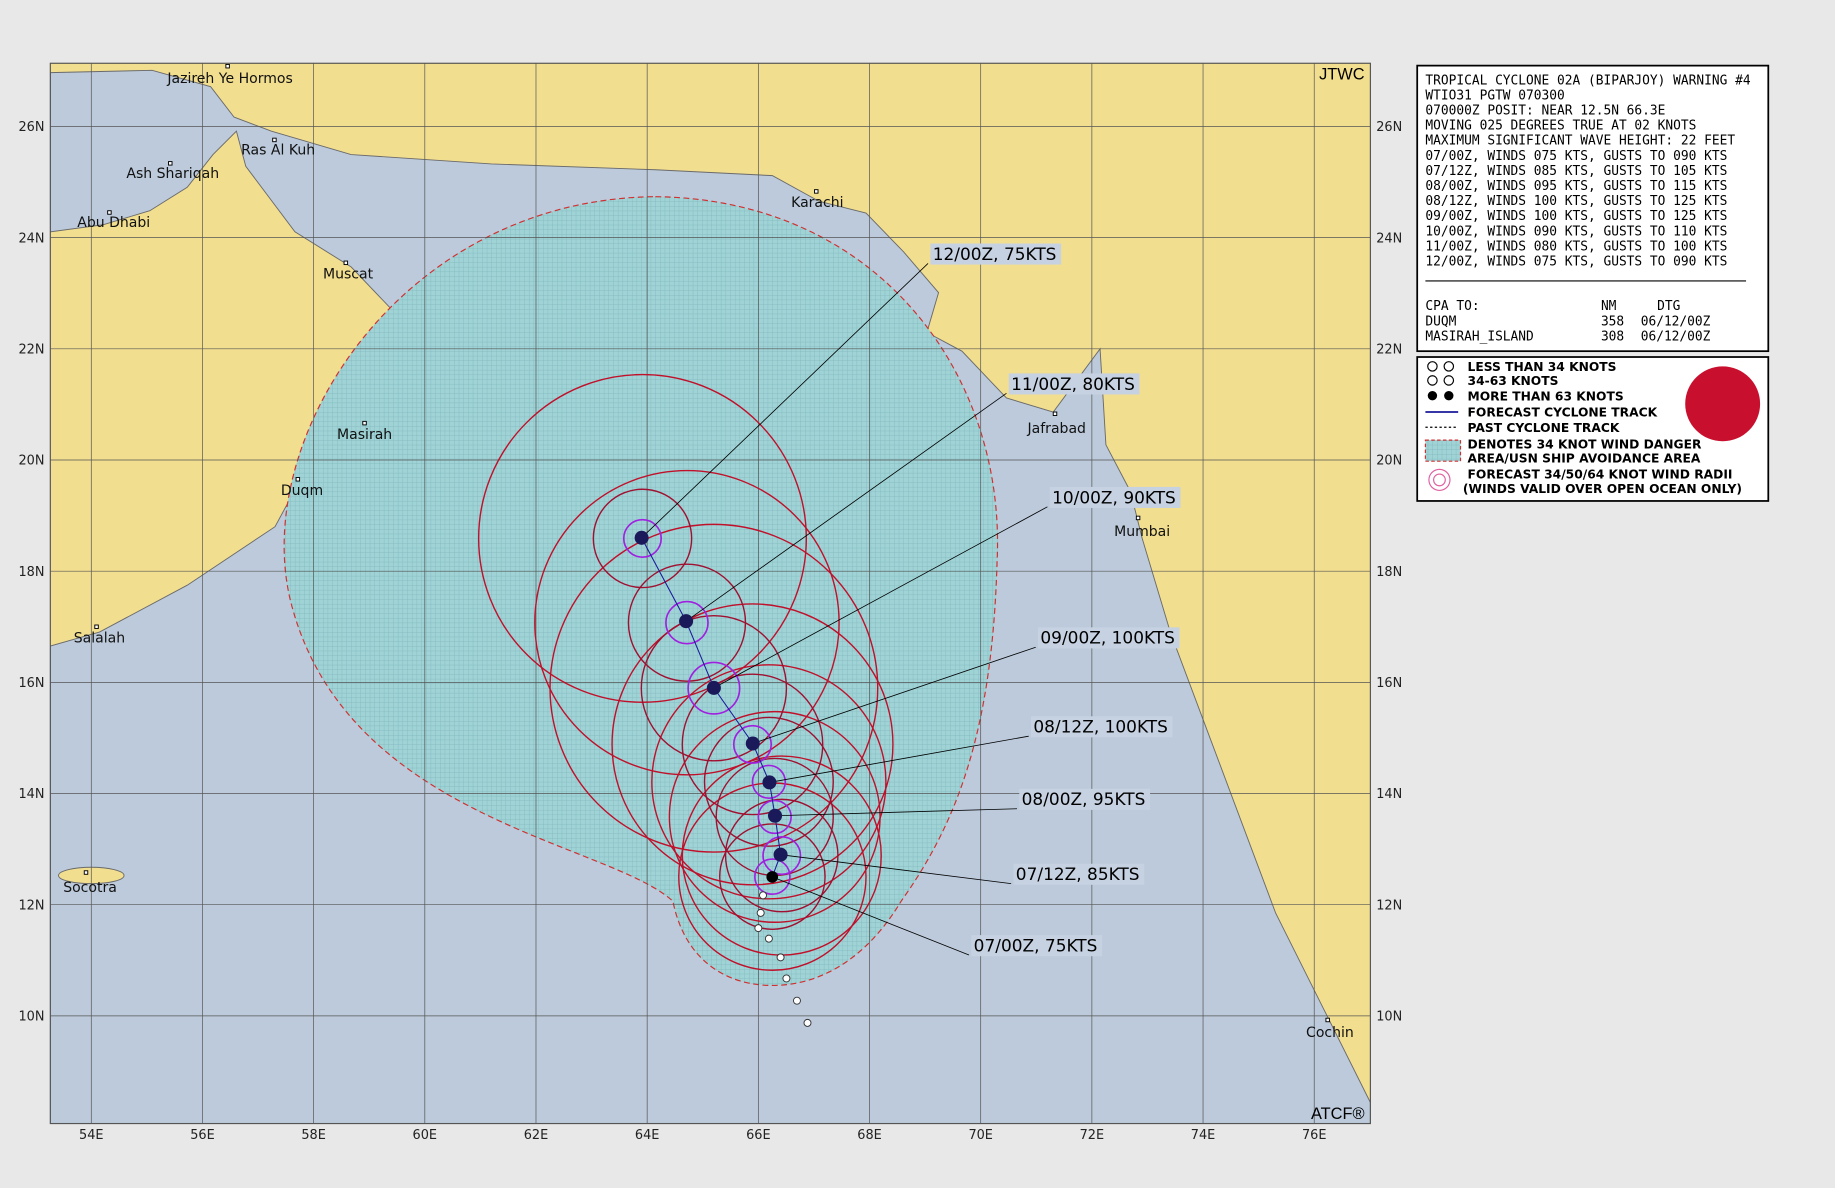 The height and width of the screenshot is (1188, 1835). Describe the element at coordinates (1585, 444) in the screenshot. I see `legend-entry: DENOTES 34 KNOT WIND DANGER` at that location.